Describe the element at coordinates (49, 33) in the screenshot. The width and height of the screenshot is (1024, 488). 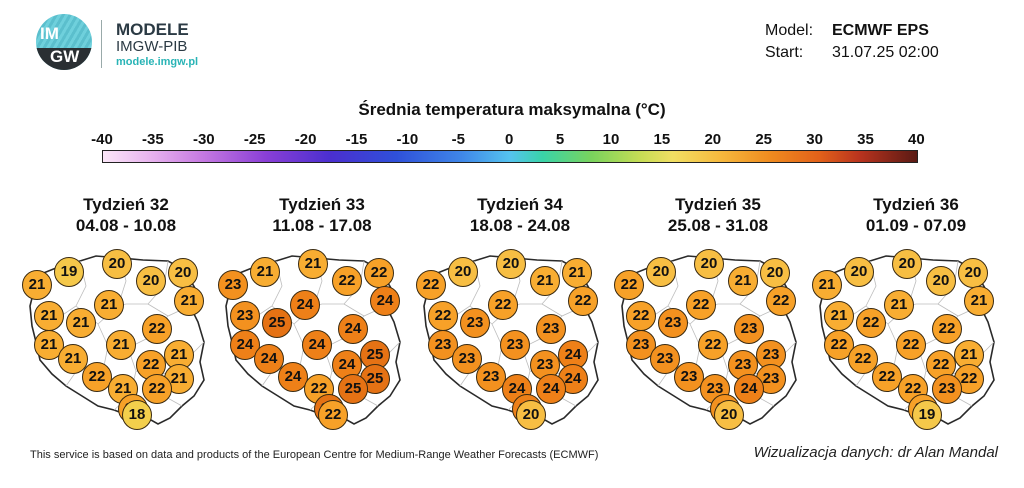
I see `logo-text-top: IM` at that location.